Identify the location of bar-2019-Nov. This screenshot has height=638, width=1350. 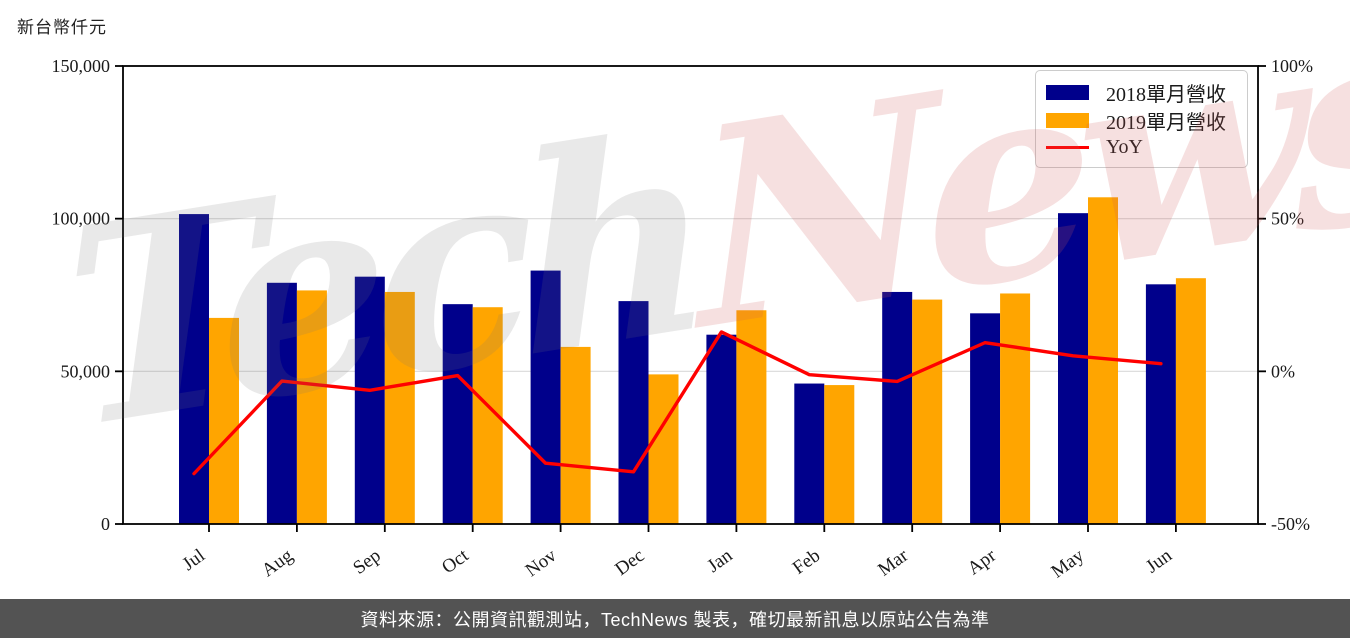
(575, 435).